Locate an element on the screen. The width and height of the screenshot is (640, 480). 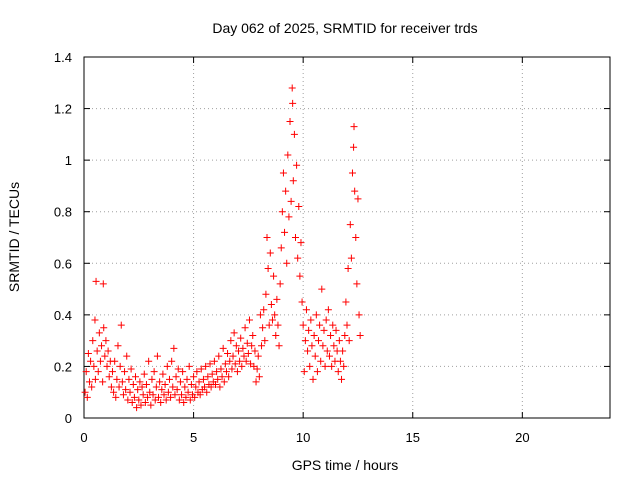
y-axis-label: SRMTID / TECUs is located at coordinates (14, 237).